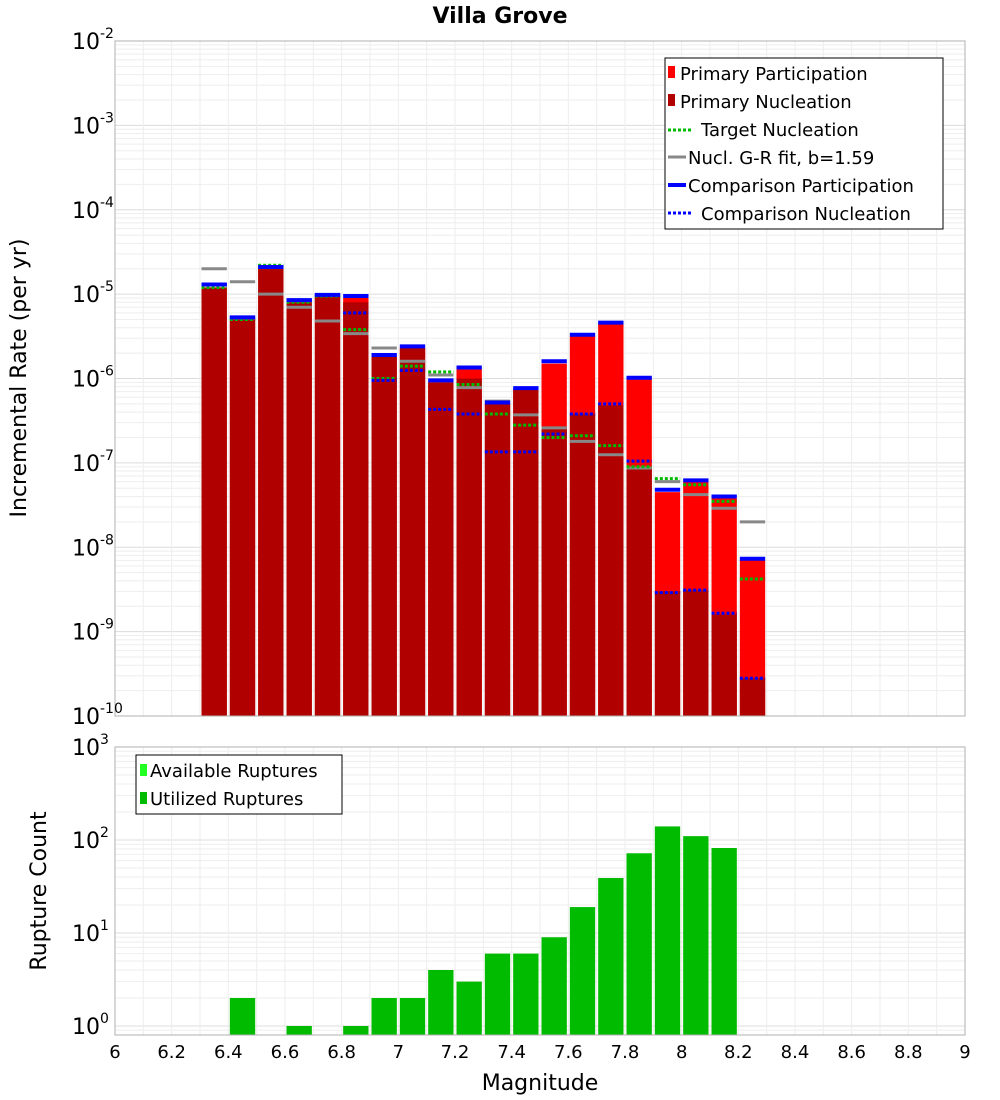  What do you see at coordinates (779, 130) in the screenshot?
I see `legend-label-target-nucleation: Target Nucleation` at bounding box center [779, 130].